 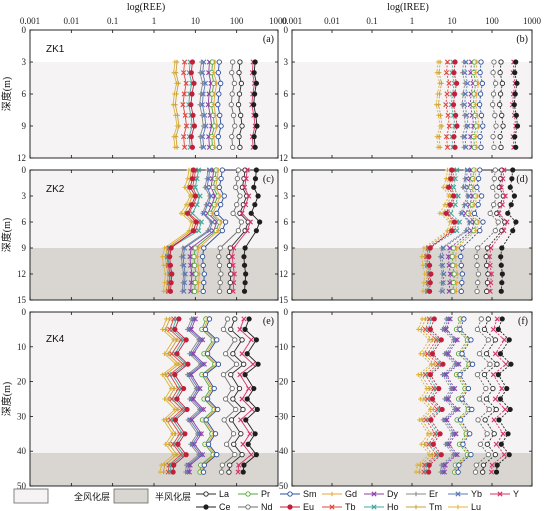 What do you see at coordinates (504, 494) in the screenshot?
I see `legend-item-y: Y` at bounding box center [504, 494].